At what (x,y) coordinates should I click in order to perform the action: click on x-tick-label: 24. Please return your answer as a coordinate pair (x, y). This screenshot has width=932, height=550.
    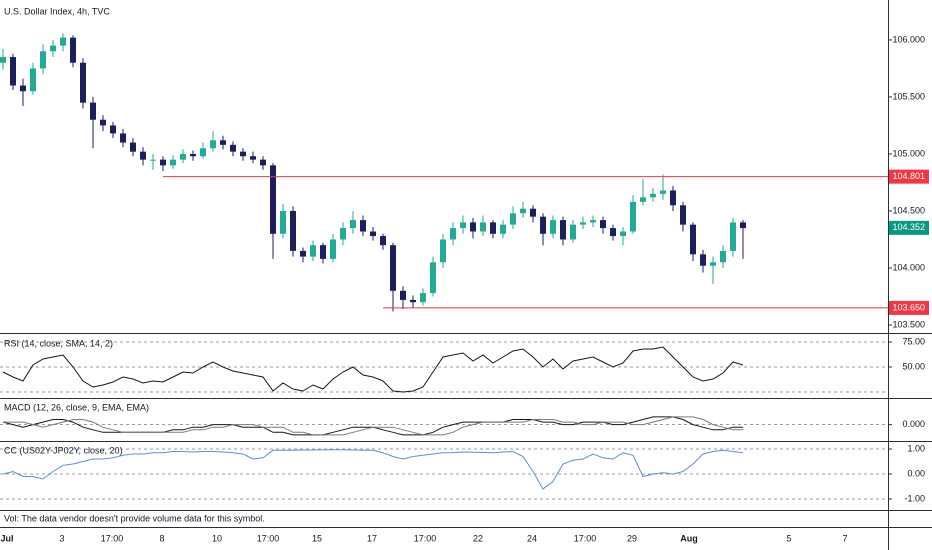
    Looking at the image, I should click on (532, 538).